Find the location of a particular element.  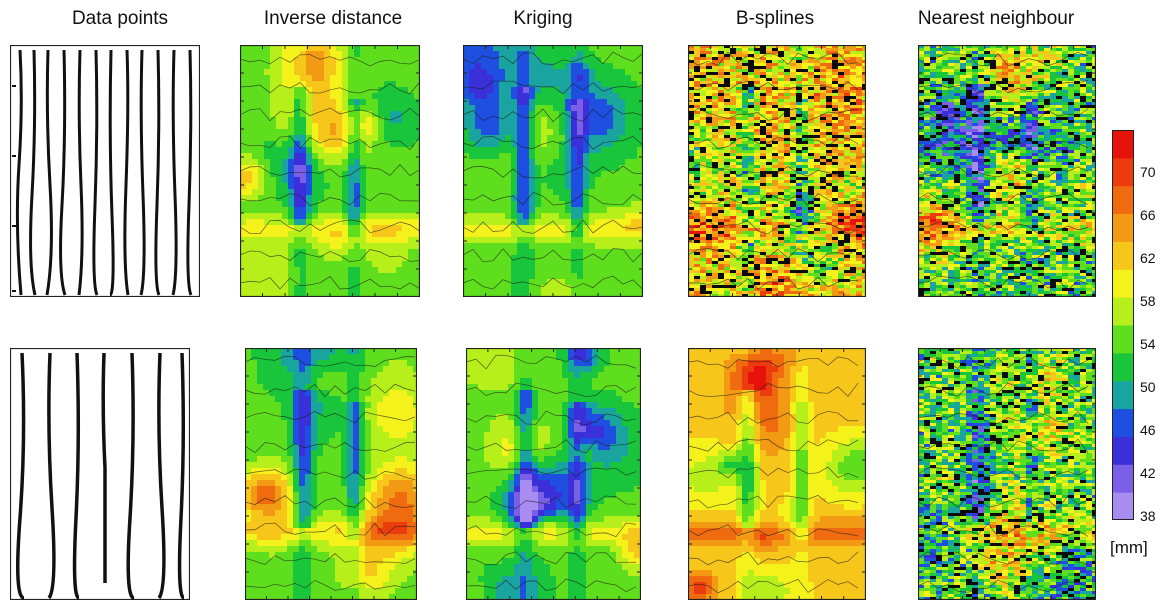

title-nearest-neighbour: Nearest neighbour is located at coordinates (996, 18).